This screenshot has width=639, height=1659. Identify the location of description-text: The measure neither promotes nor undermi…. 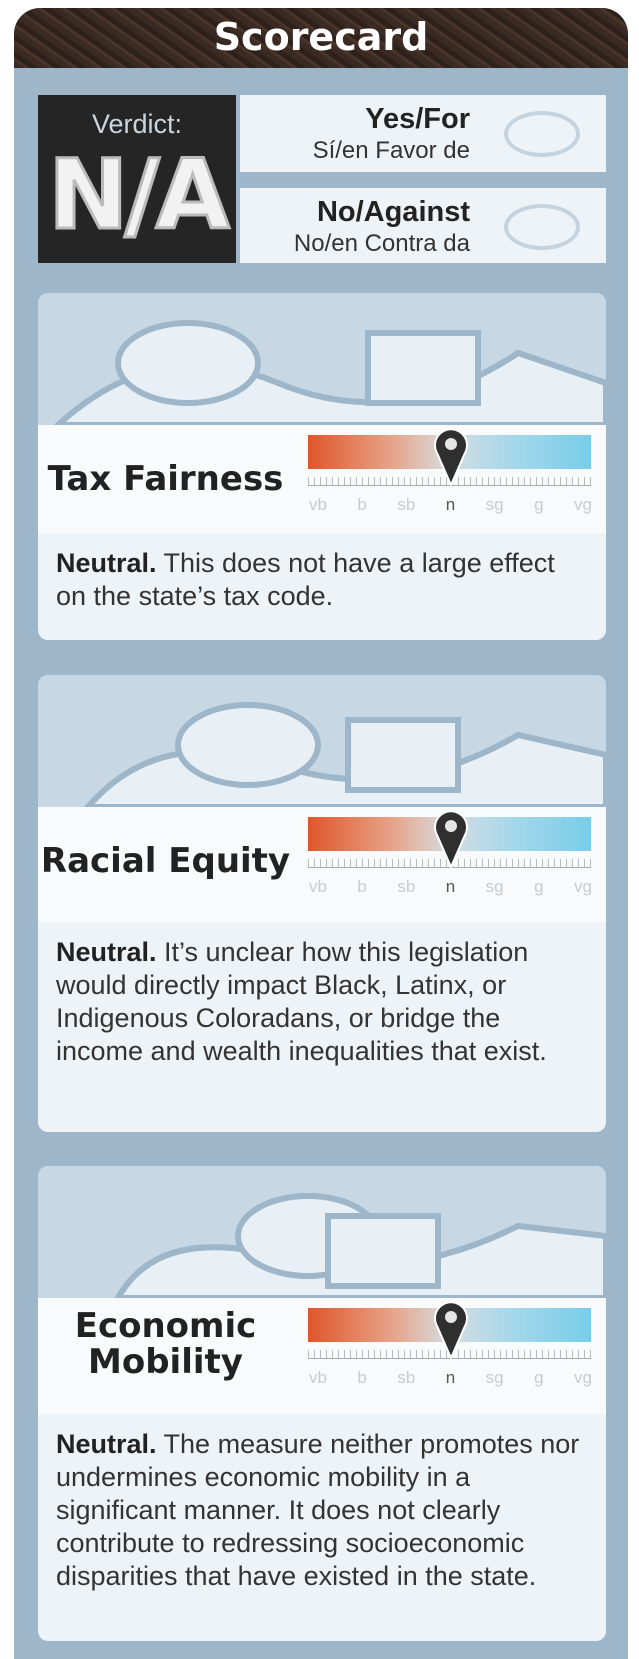
(318, 1510).